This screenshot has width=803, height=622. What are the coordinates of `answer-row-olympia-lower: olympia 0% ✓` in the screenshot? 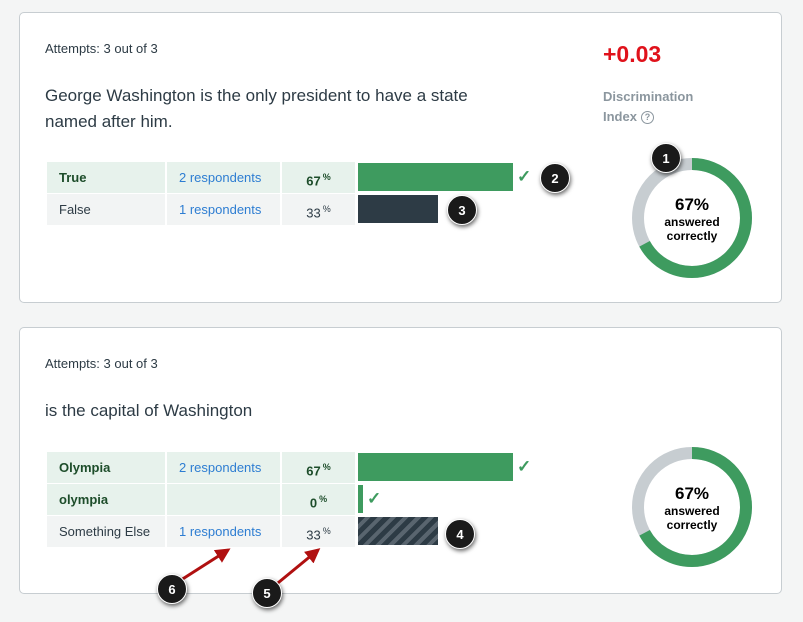 It's located at (282, 499).